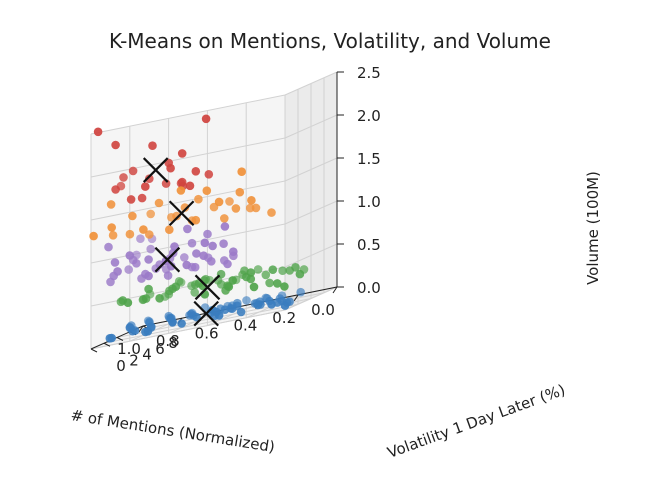 The image size is (660, 500). Describe the element at coordinates (369, 245) in the screenshot. I see `z-tick-label: 0.5` at that location.